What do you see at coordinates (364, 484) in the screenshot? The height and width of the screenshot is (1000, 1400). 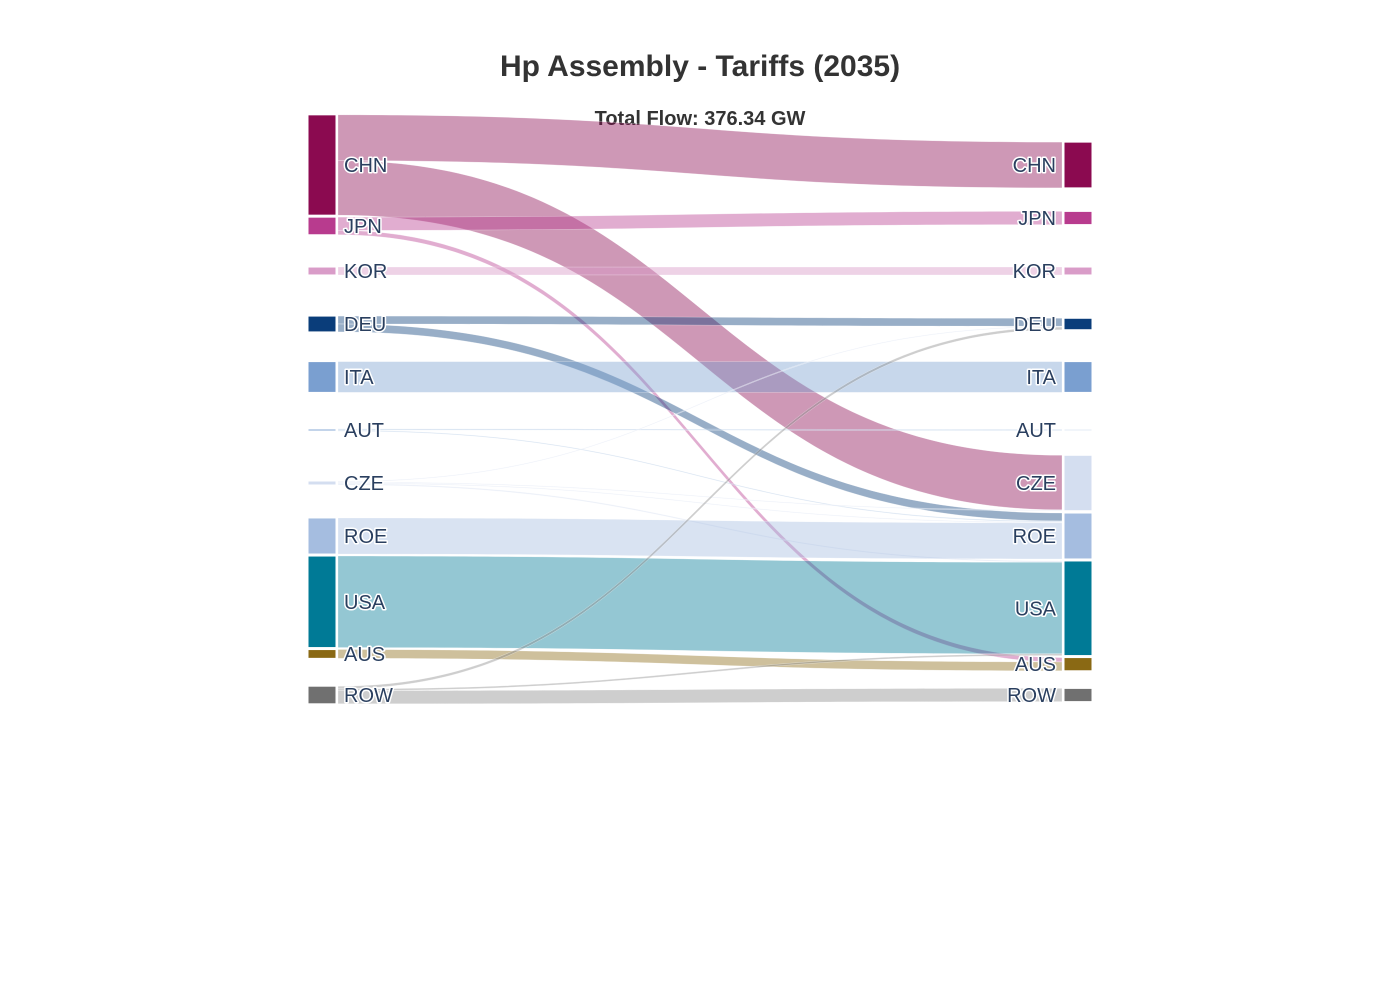 I see `node-label-source-cze: CZE` at bounding box center [364, 484].